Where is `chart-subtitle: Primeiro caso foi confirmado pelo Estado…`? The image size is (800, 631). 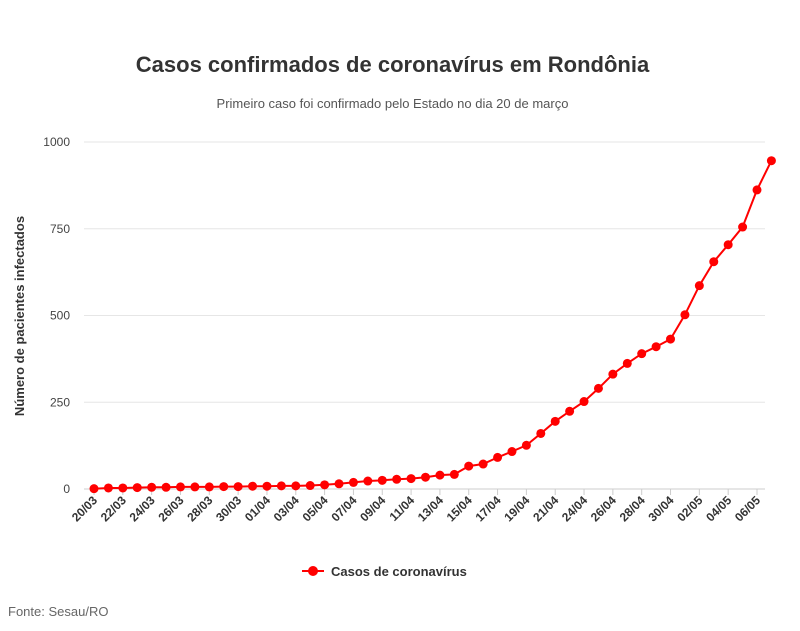 chart-subtitle: Primeiro caso foi confirmado pelo Estado… is located at coordinates (392, 103).